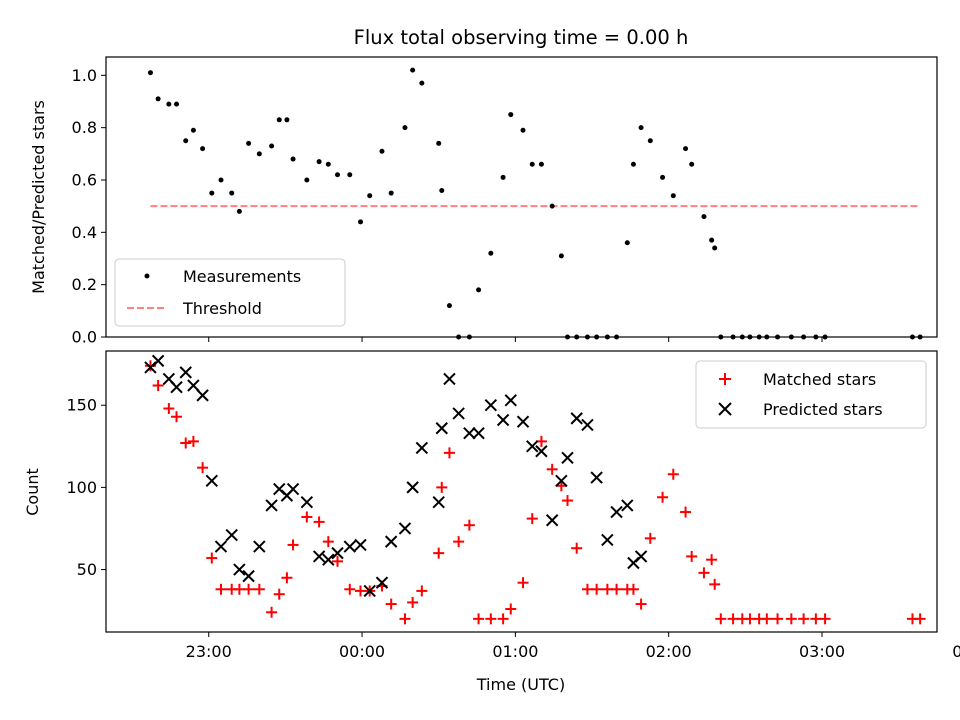 Image resolution: width=960 pixels, height=720 pixels. I want to click on top-y-tick-label: 0.8, so click(84, 127).